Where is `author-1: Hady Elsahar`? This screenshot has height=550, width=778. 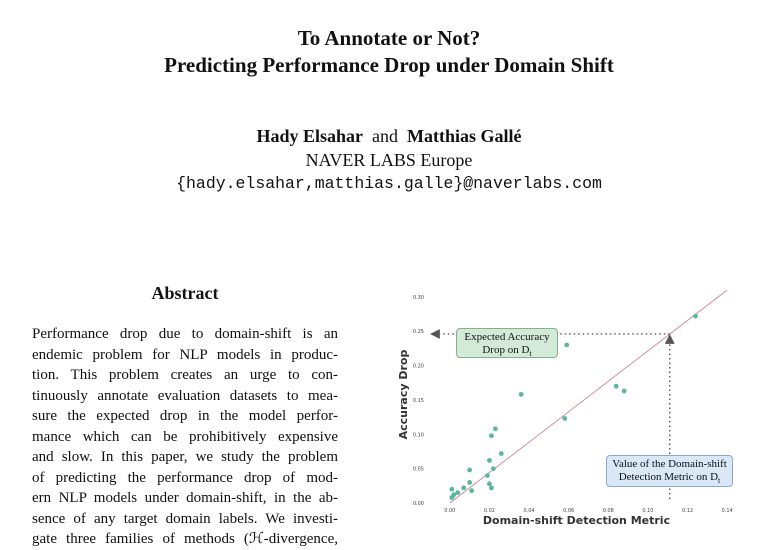 author-1: Hady Elsahar is located at coordinates (310, 136).